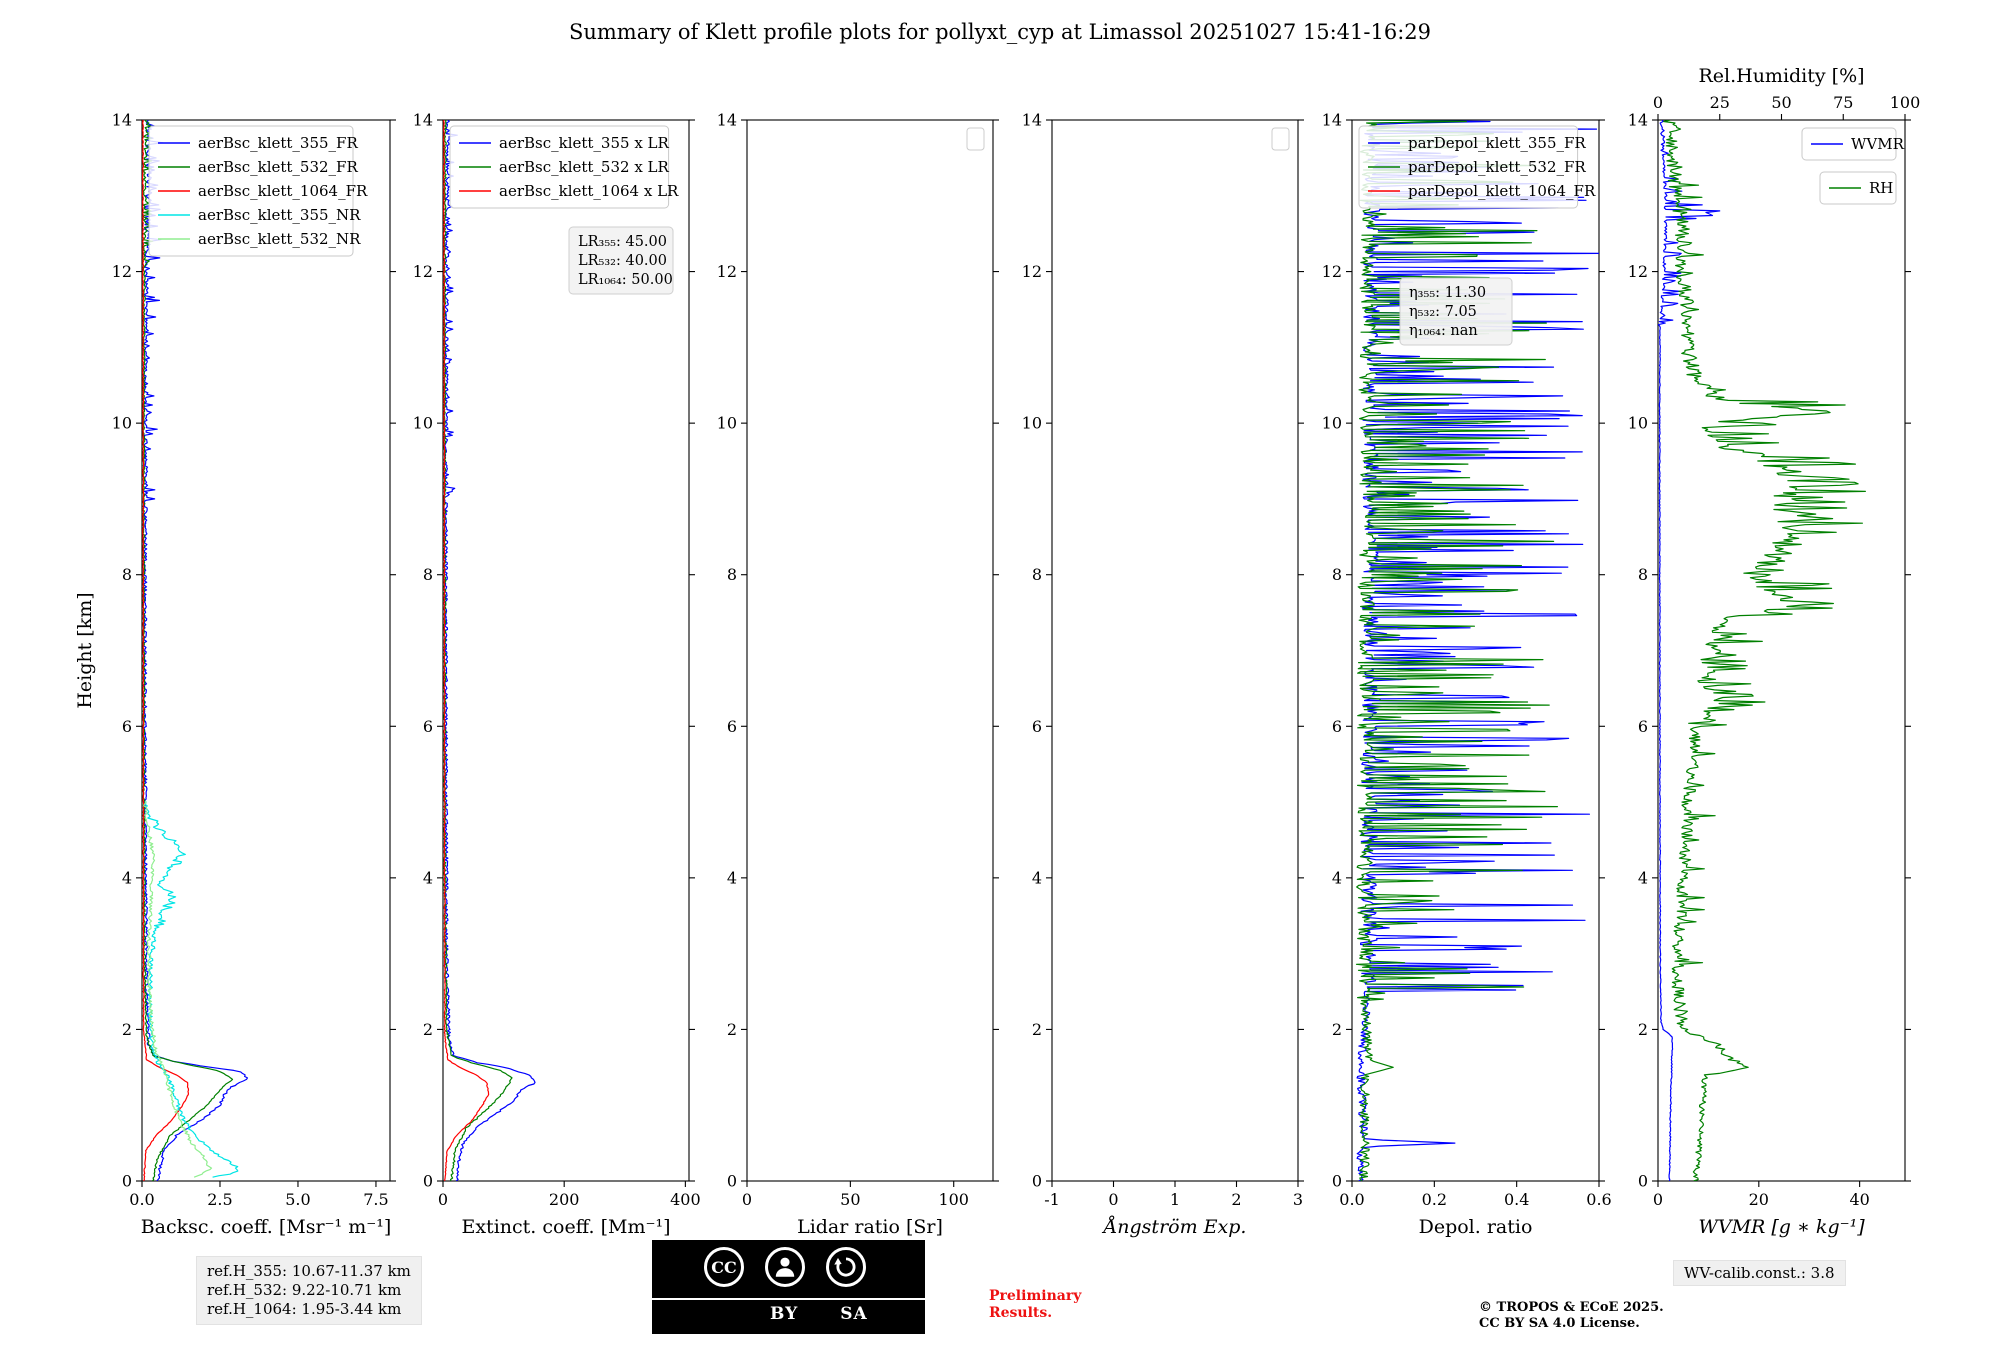 Image resolution: width=2000 pixels, height=1360 pixels. I want to click on x-tick-label: -1, so click(1052, 1199).